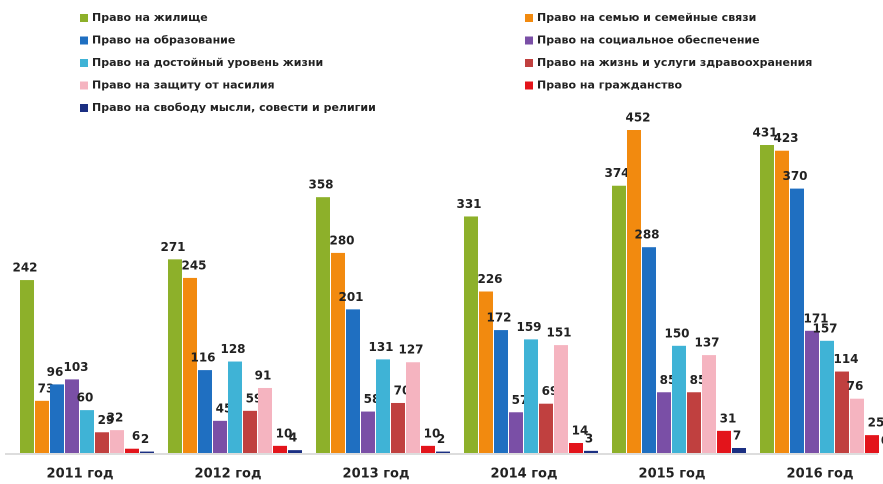 The width and height of the screenshot is (883, 484). What do you see at coordinates (106, 420) in the screenshot?
I see `value-label: 29` at bounding box center [106, 420].